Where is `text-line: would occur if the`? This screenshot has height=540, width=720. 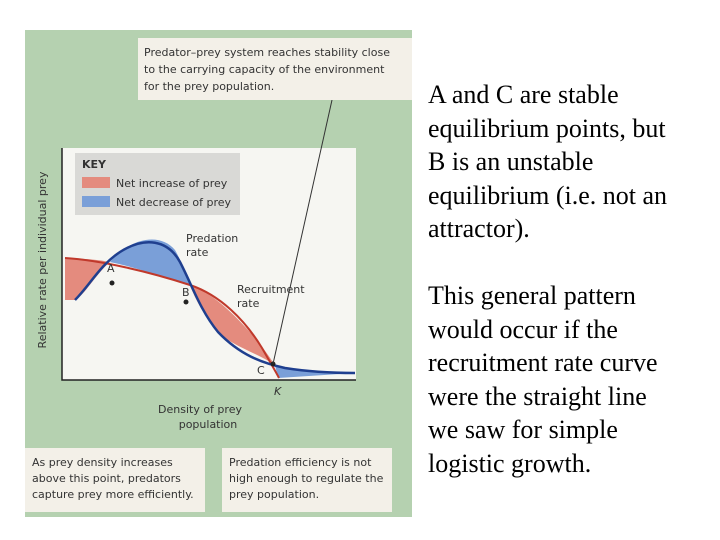 text-line: would occur if the is located at coordinates (523, 329).